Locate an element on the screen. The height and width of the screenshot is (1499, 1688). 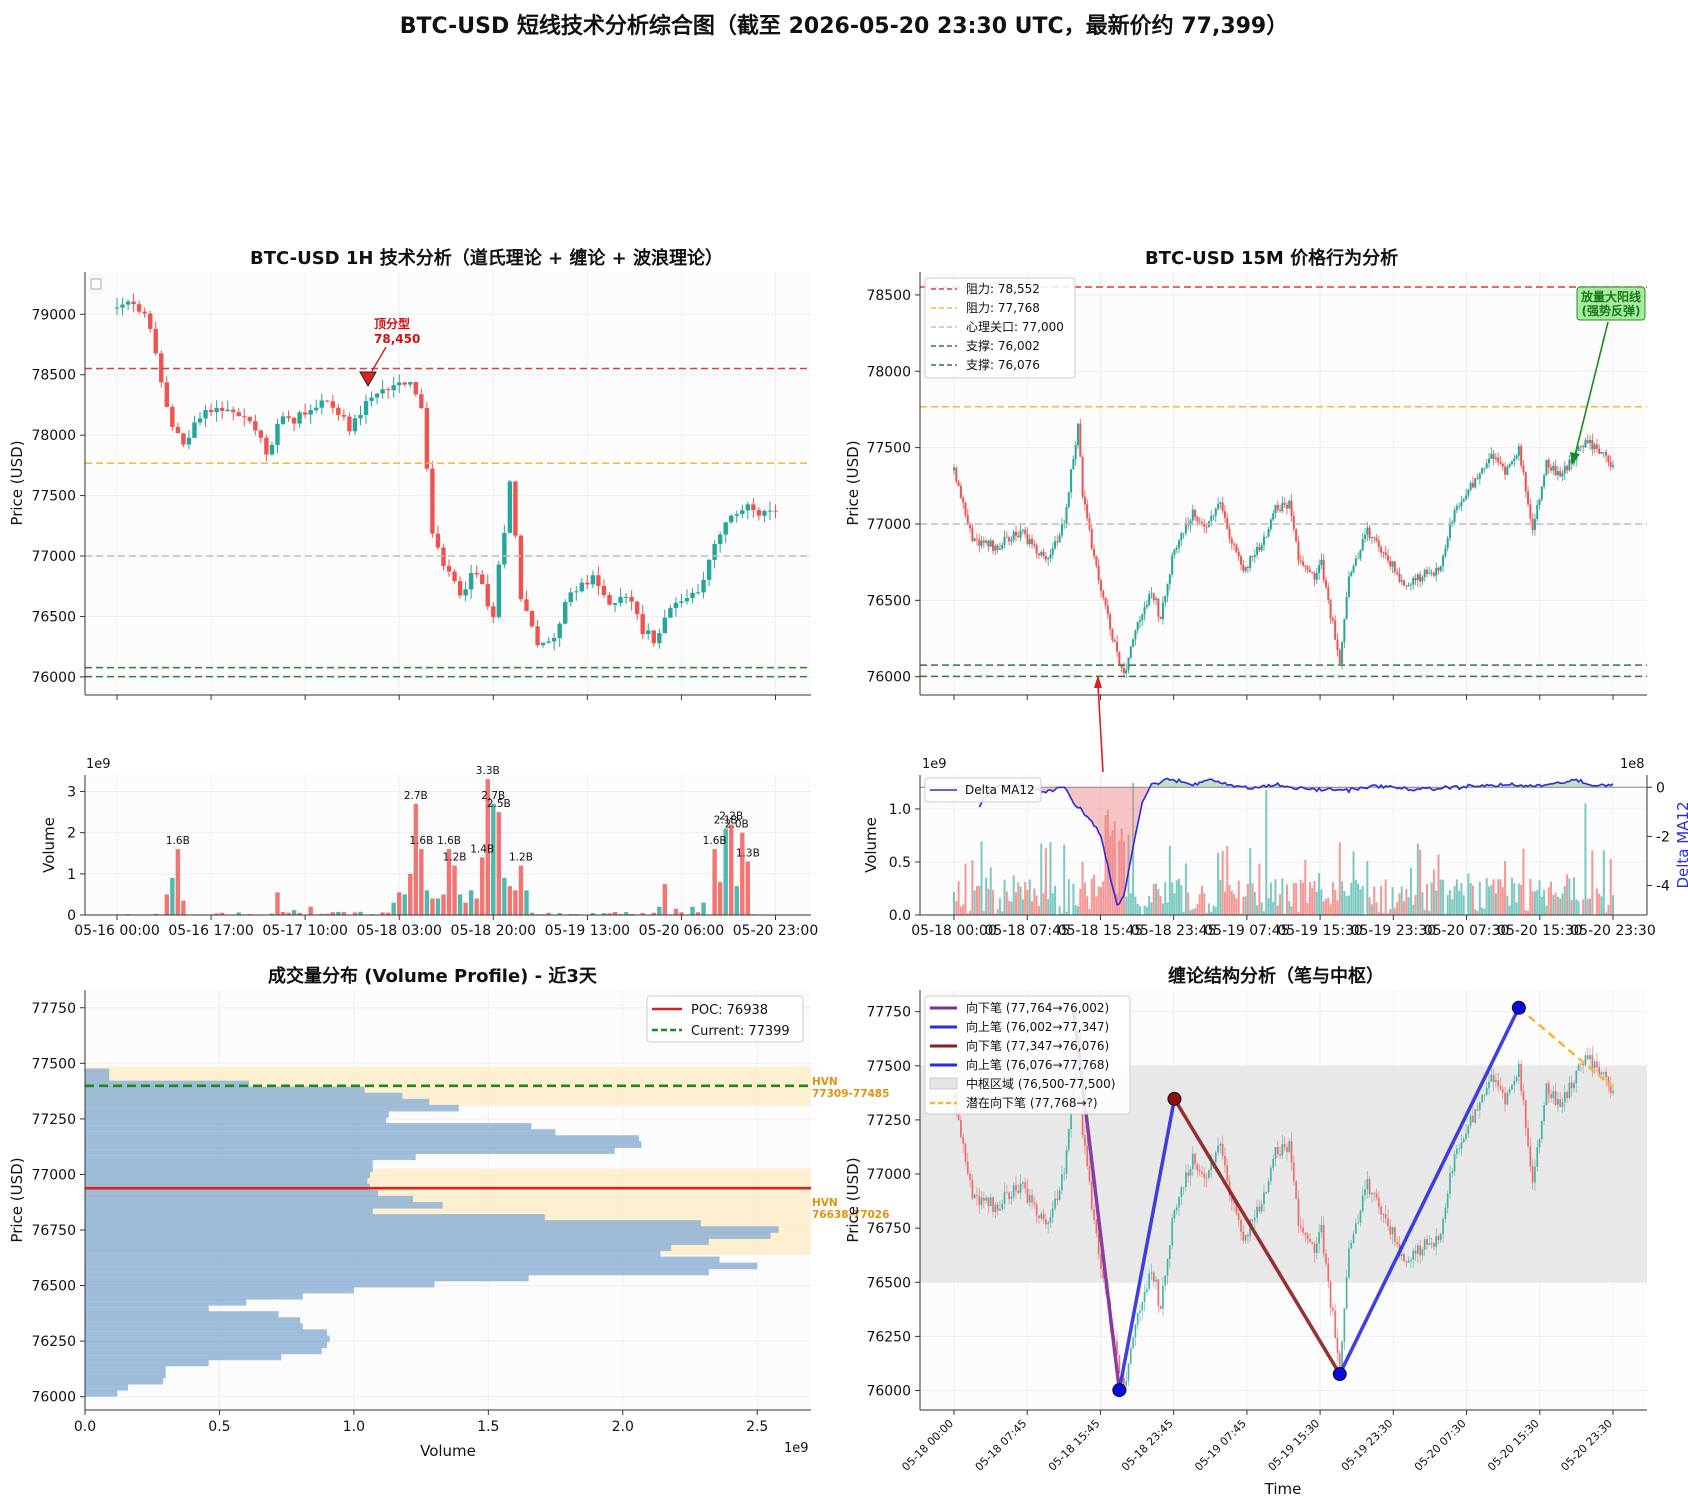
p2v-xtick-label: 05-20 23:30 is located at coordinates (1612, 931).